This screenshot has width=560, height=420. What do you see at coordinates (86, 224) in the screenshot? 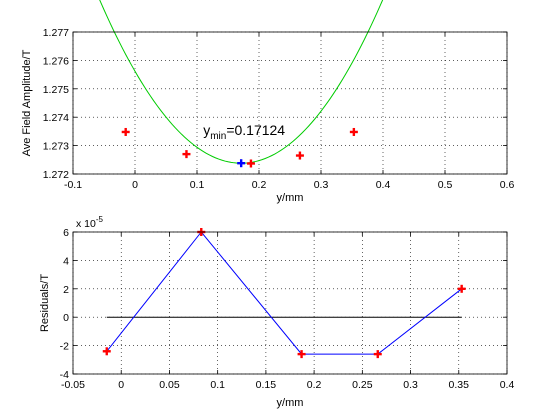
I see `exponent-base: x 10` at bounding box center [86, 224].